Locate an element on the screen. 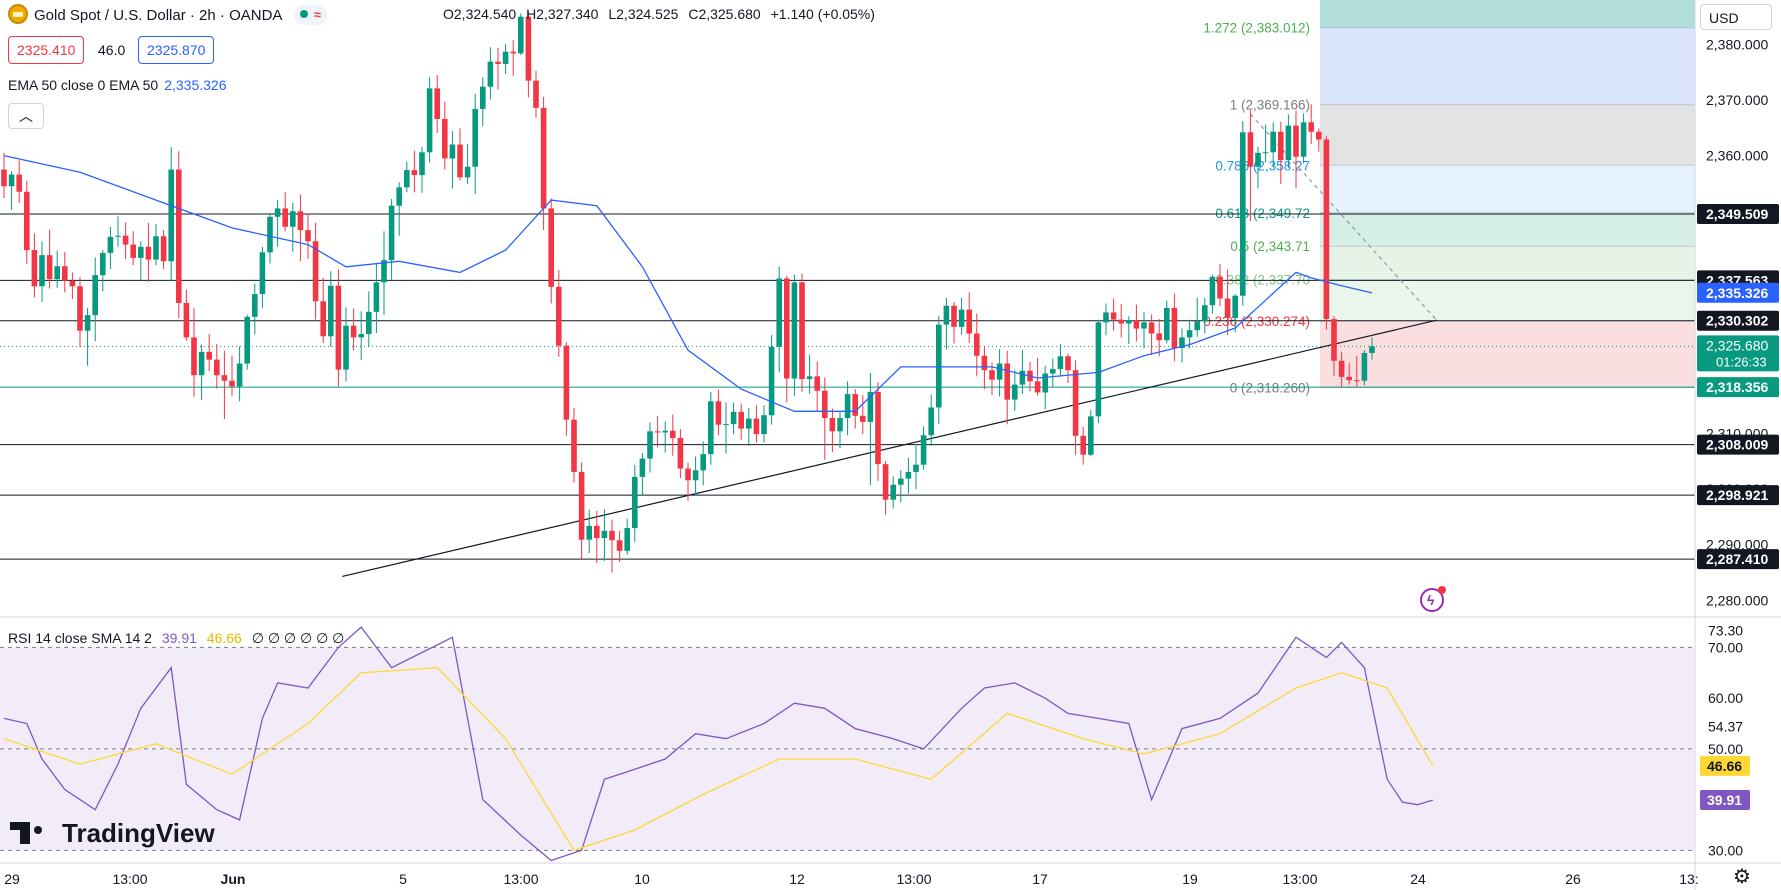 The width and height of the screenshot is (1781, 890). level-price-label: 2,318.356 is located at coordinates (1737, 387).